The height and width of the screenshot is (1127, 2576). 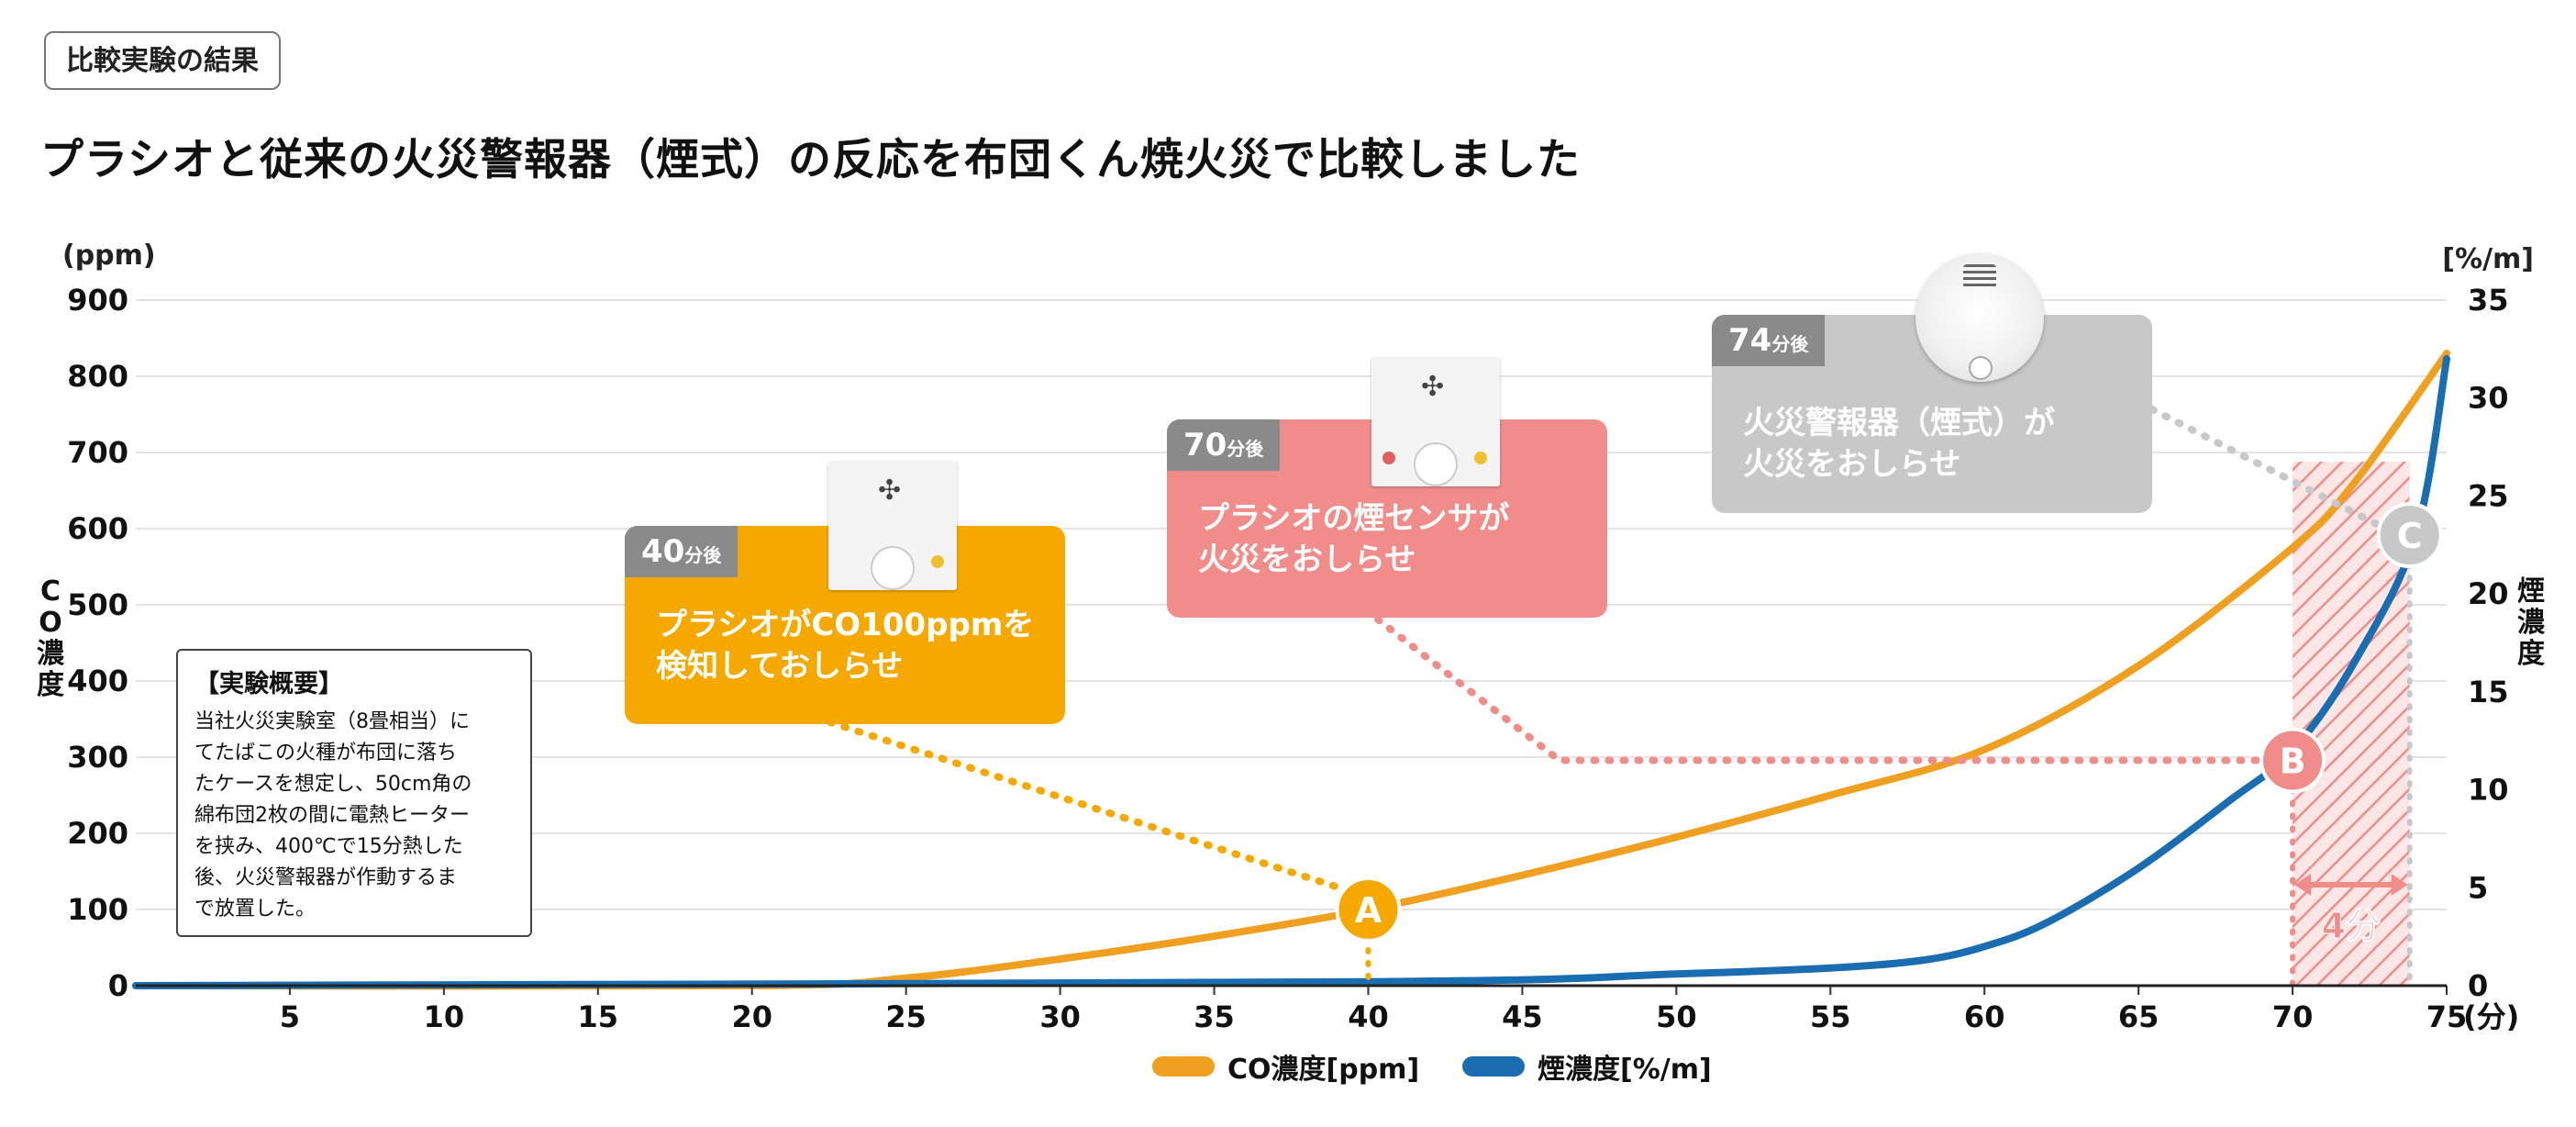 I want to click on event-marker-label: C, so click(x=2410, y=536).